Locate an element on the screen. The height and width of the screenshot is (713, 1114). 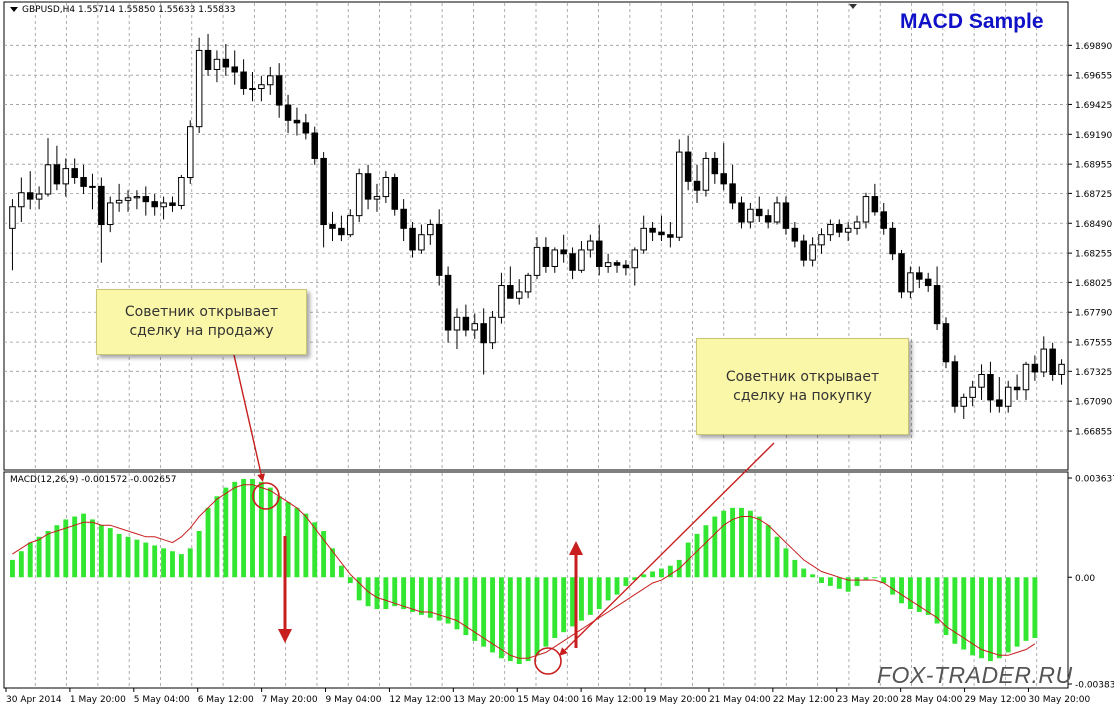
x-tick-label: 30 May 20:00 is located at coordinates (1059, 700).